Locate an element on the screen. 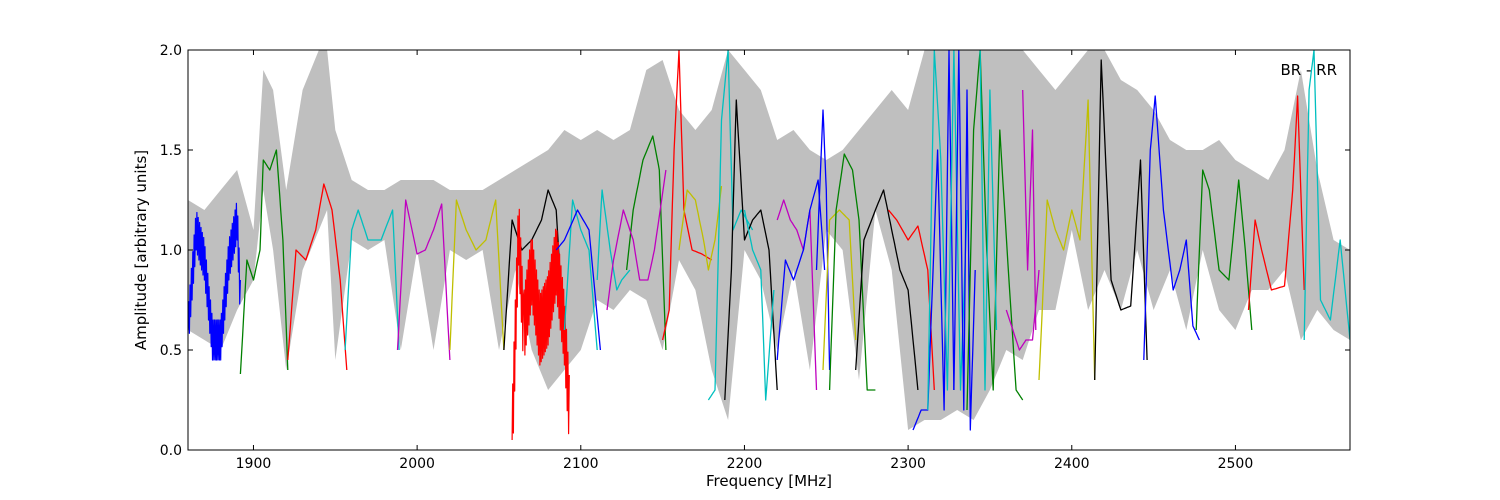 The image size is (1500, 500). x-tick-label: 2500 is located at coordinates (1236, 464).